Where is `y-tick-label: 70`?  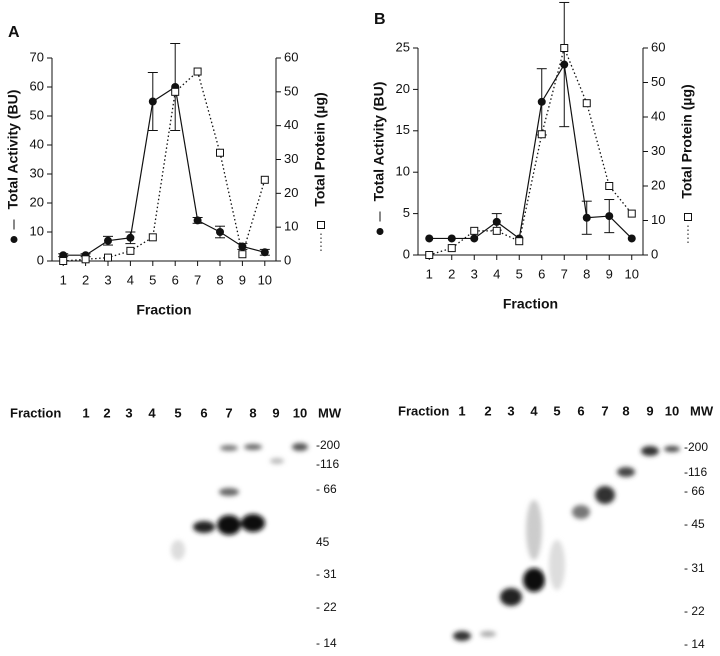 y-tick-label: 70 is located at coordinates (37, 56).